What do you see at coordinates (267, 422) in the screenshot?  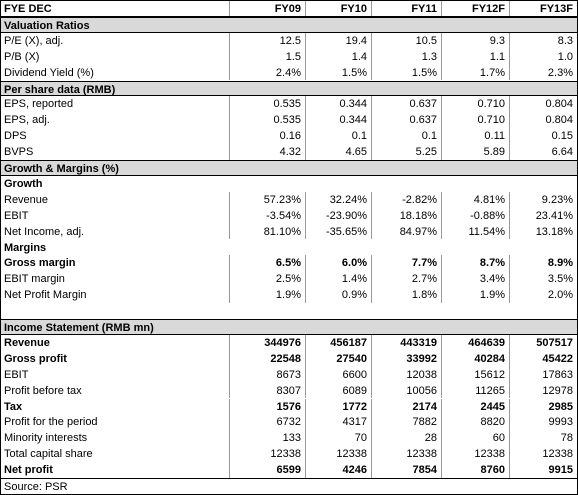 I see `cell-value: 6732` at bounding box center [267, 422].